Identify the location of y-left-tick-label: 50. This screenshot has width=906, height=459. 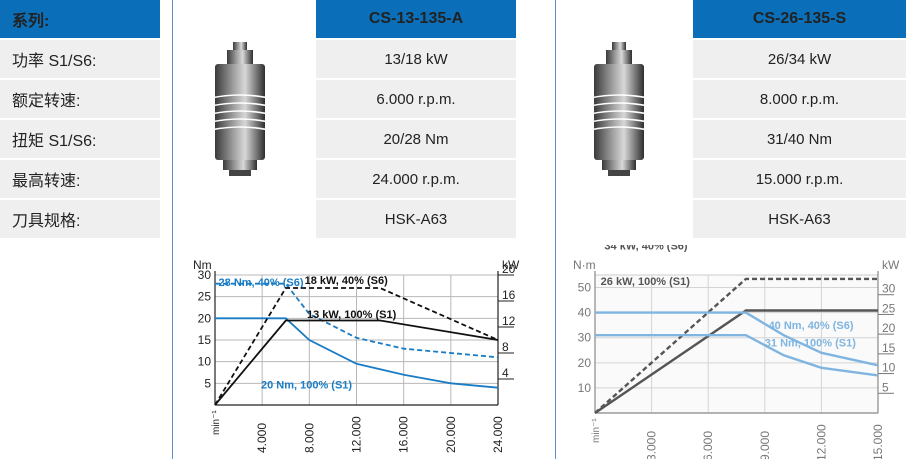
(585, 288).